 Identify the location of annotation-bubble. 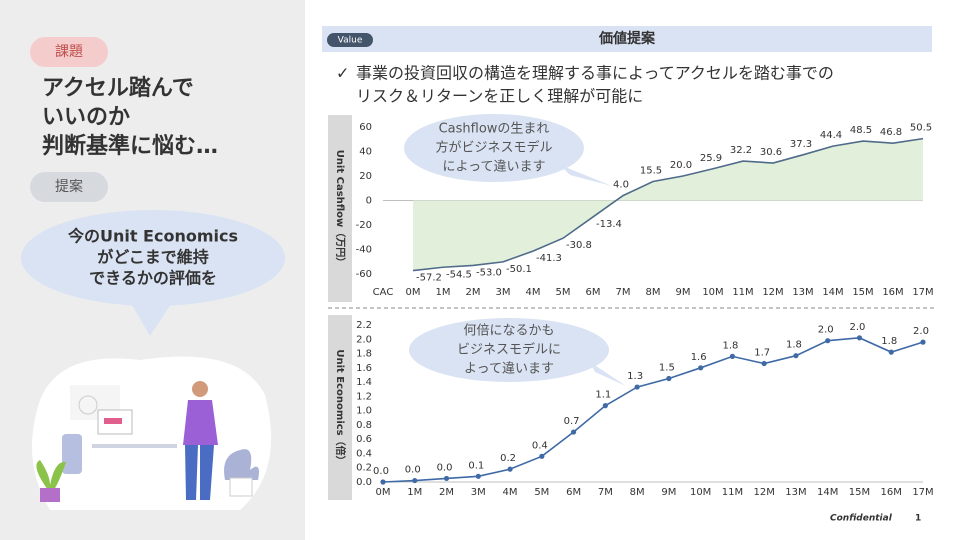
(494, 148).